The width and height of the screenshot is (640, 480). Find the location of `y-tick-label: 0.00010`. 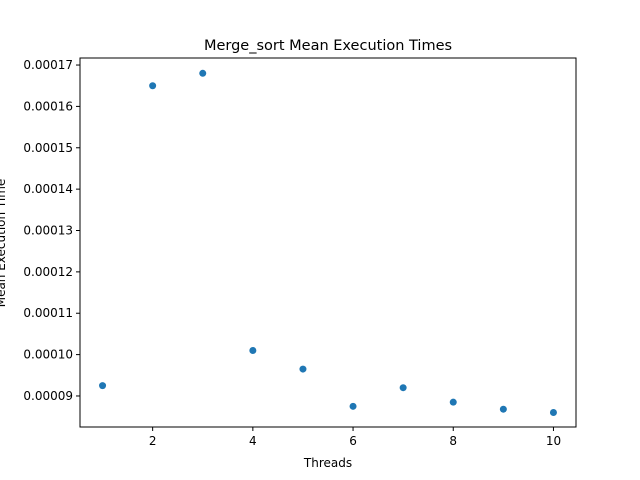

y-tick-label: 0.00010 is located at coordinates (48, 355).